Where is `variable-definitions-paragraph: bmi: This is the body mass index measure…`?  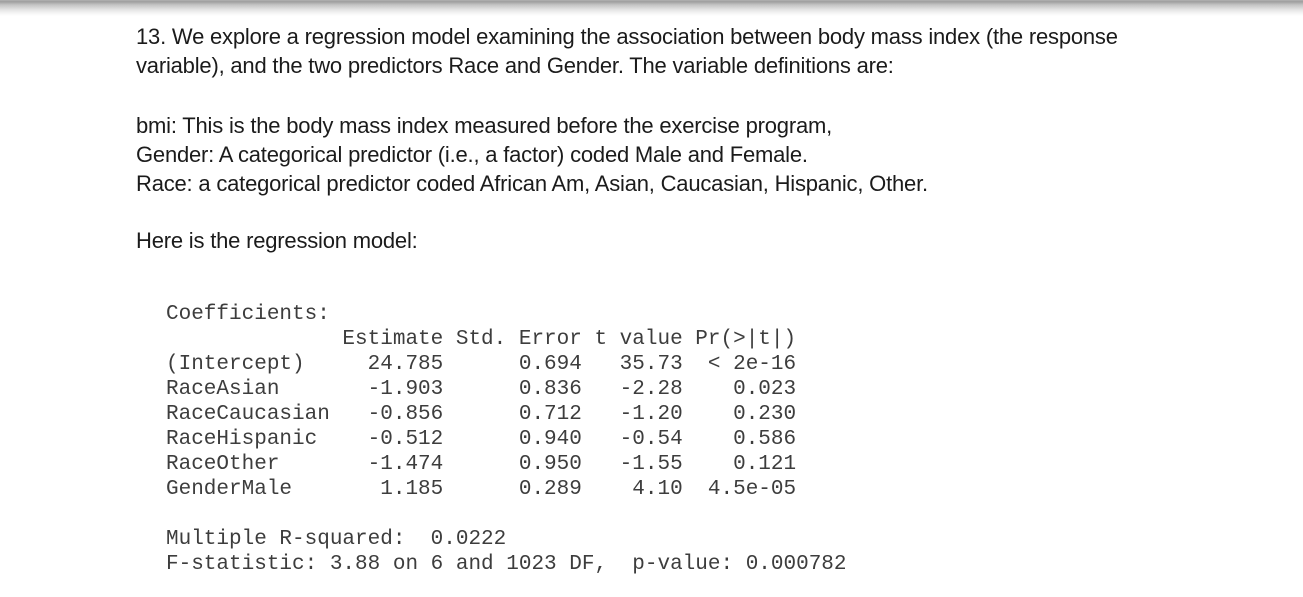 variable-definitions-paragraph: bmi: This is the body mass index measure… is located at coordinates (532, 154).